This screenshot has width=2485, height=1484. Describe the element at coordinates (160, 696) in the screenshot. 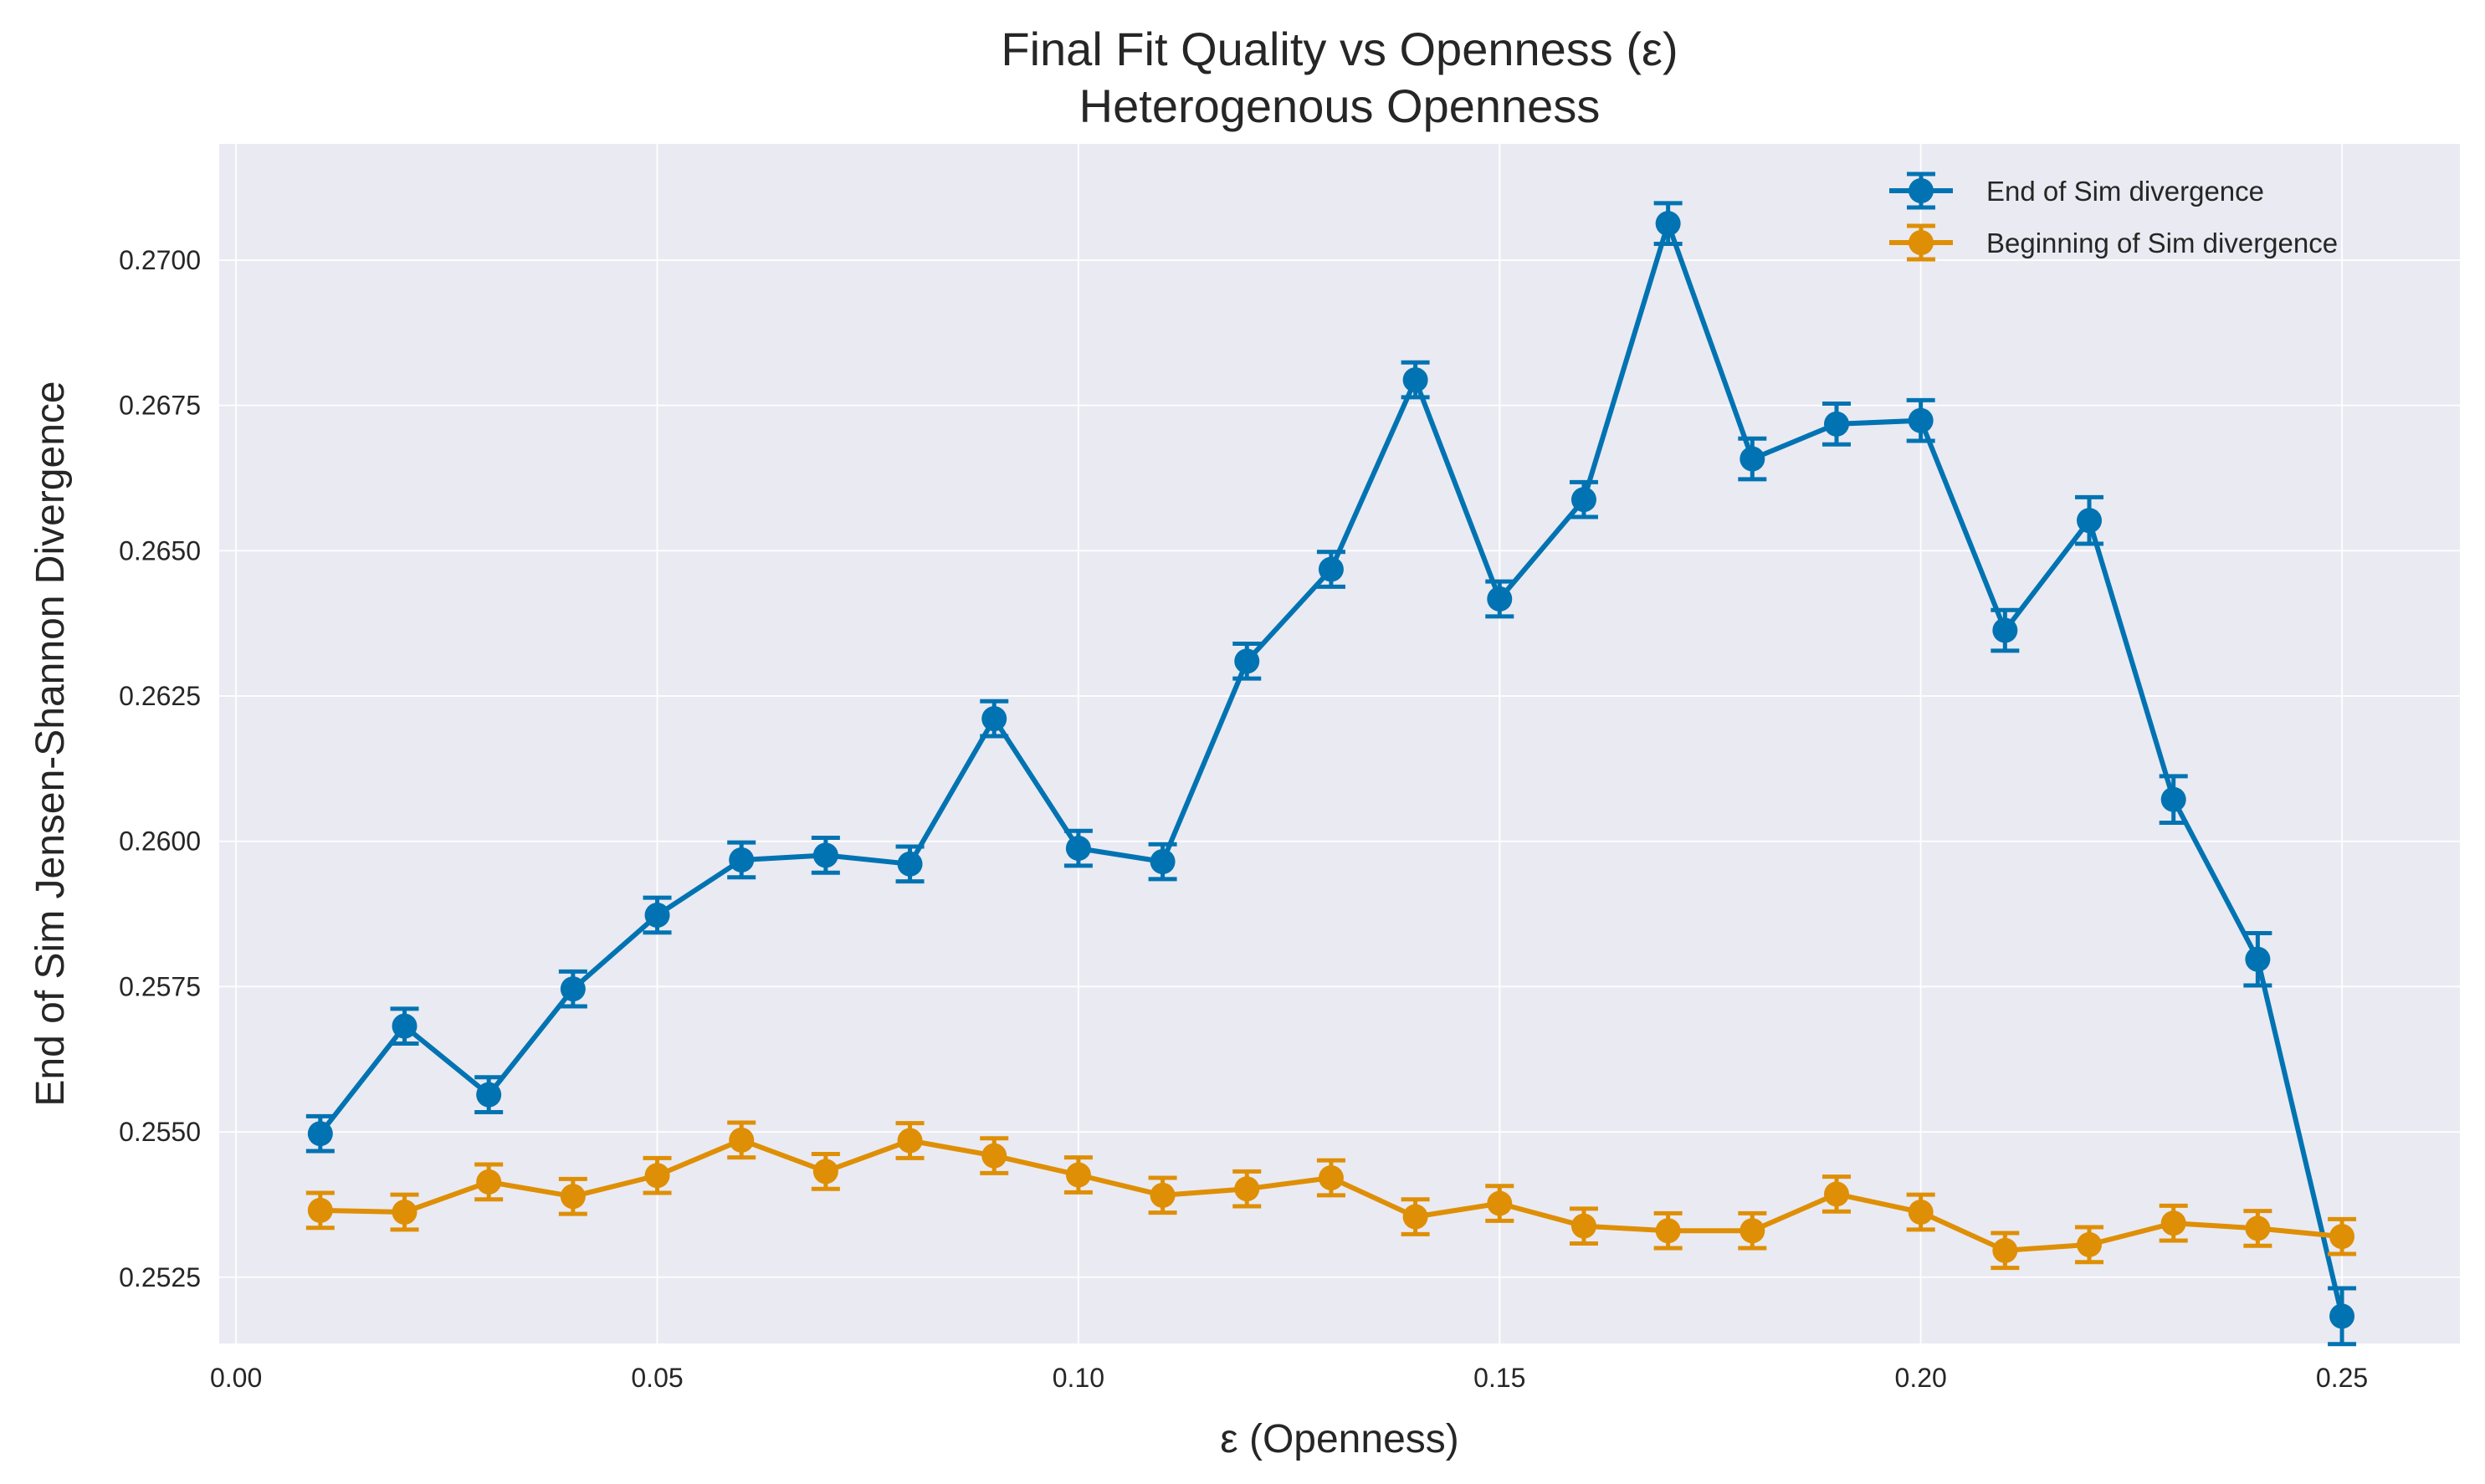

I see `y-tick-label: 0.2625` at that location.